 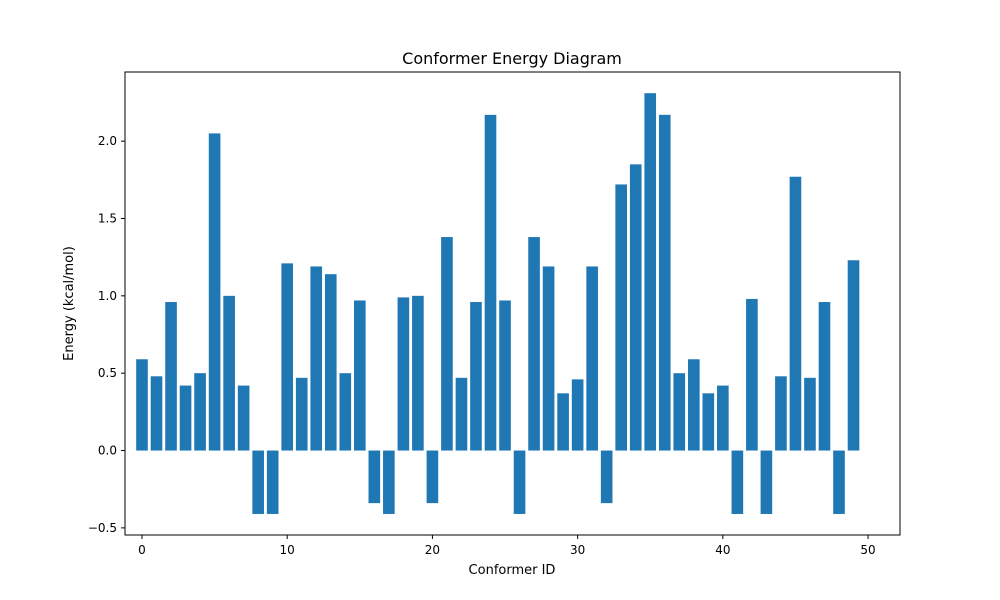 What do you see at coordinates (722, 550) in the screenshot?
I see `x-tick-label: 40` at bounding box center [722, 550].